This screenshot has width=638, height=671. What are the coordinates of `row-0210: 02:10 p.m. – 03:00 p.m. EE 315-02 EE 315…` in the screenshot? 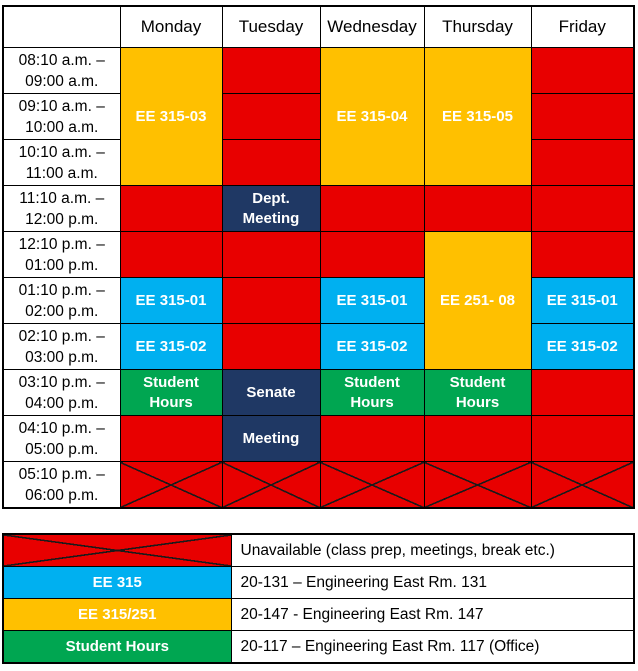 It's located at (318, 346).